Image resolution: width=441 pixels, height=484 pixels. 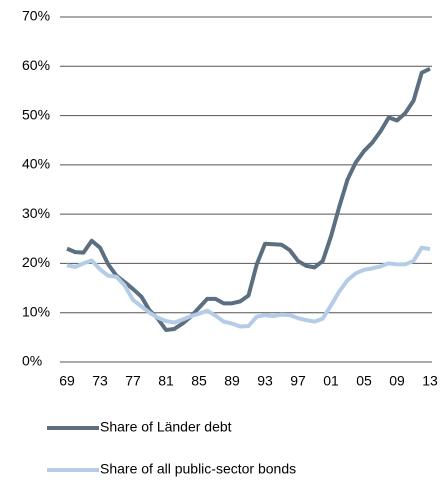 I want to click on x-tick-label: 81, so click(x=166, y=381).